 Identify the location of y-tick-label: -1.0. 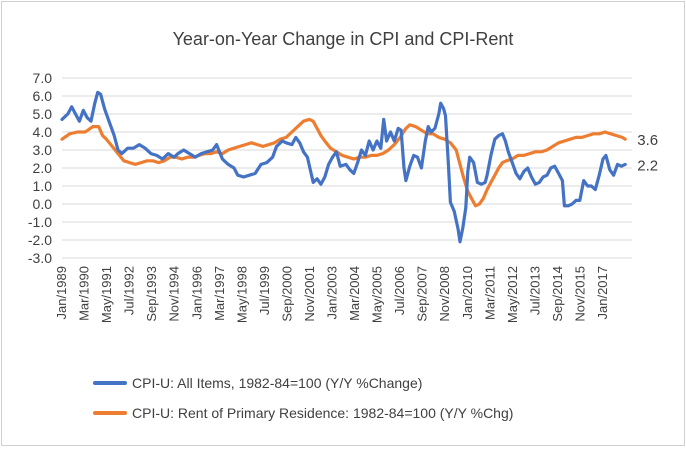
(40, 222).